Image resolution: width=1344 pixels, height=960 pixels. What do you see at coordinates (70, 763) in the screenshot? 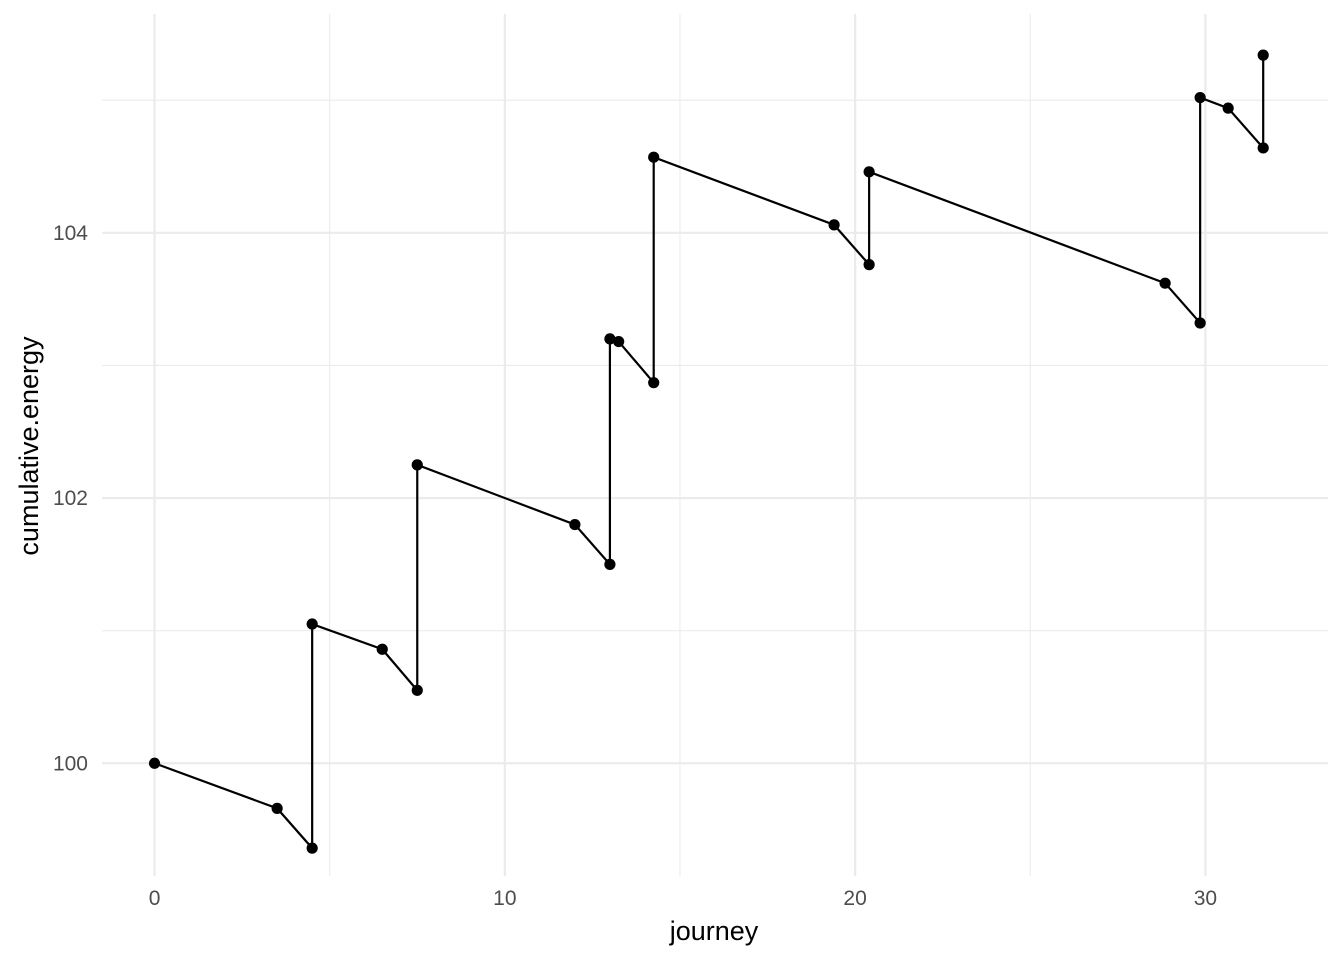
I see `y-tick-label: 100` at bounding box center [70, 763].